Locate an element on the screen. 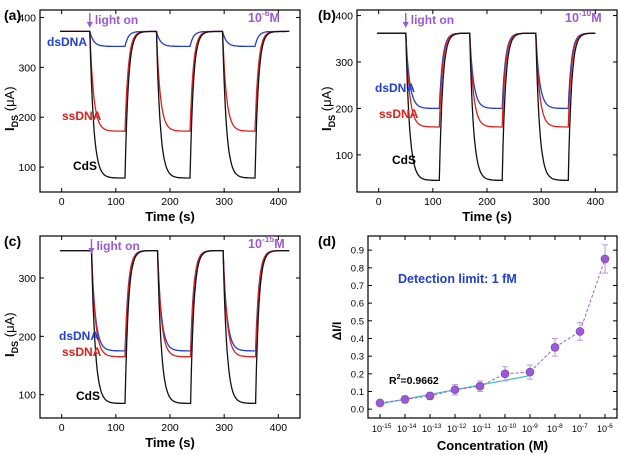 The image size is (620, 455). x-tick-label: 10⁻¹¹ is located at coordinates (481, 428).